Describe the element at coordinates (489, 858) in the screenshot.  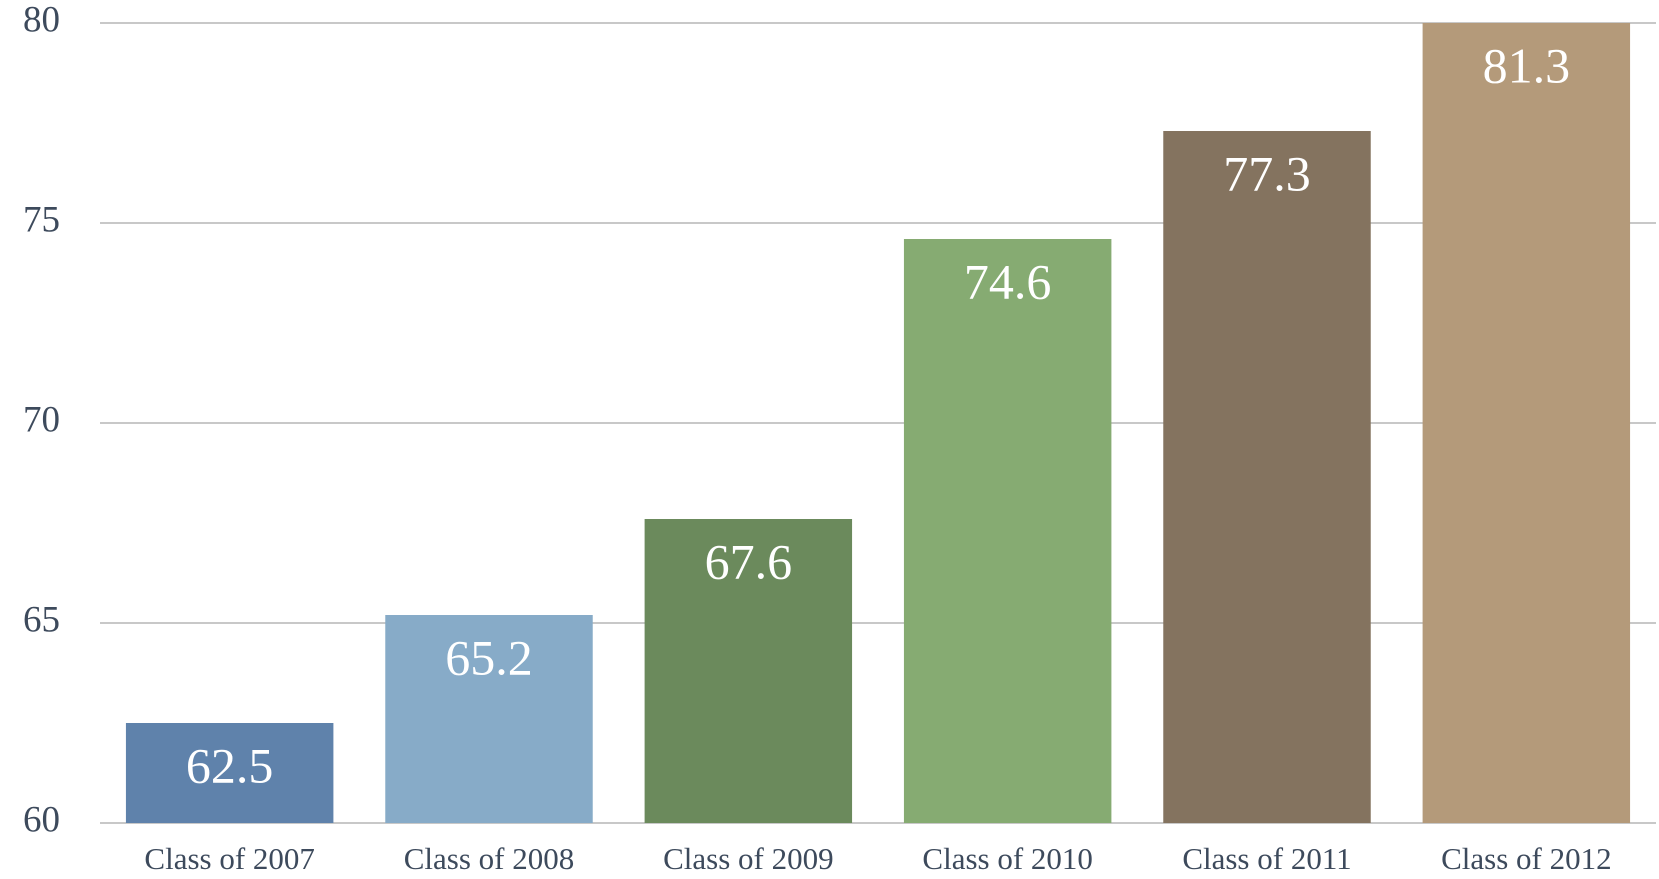
I see `x-tick-label: Class of 2008` at that location.